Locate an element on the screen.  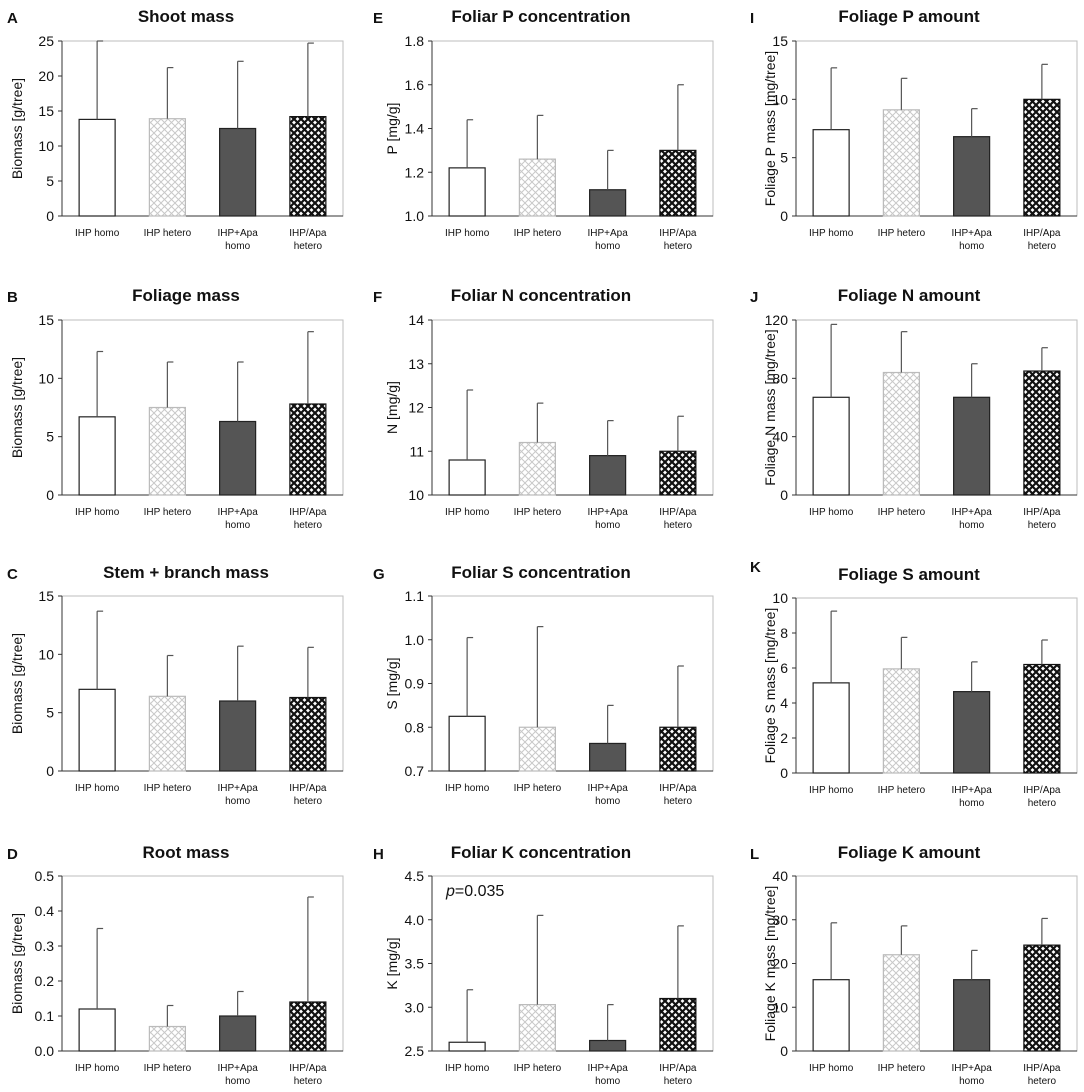
y-tick-label: 12 is located at coordinates (416, 408).